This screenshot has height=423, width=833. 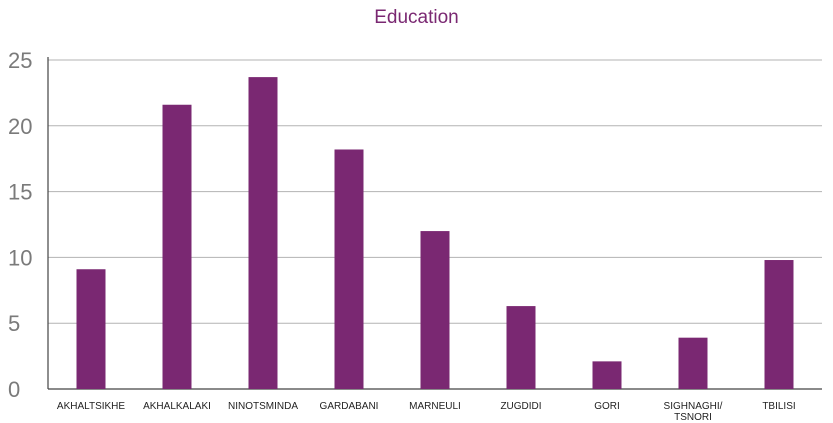 What do you see at coordinates (416, 17) in the screenshot?
I see `chart-title: Education` at bounding box center [416, 17].